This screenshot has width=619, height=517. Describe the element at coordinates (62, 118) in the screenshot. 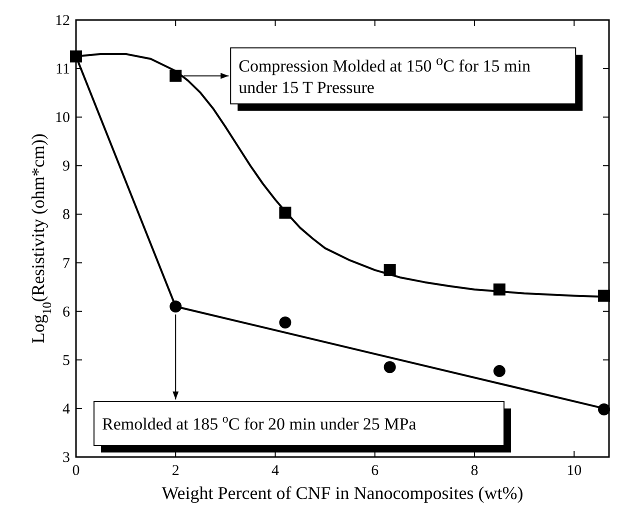

I see `y-tick-label: 10` at that location.